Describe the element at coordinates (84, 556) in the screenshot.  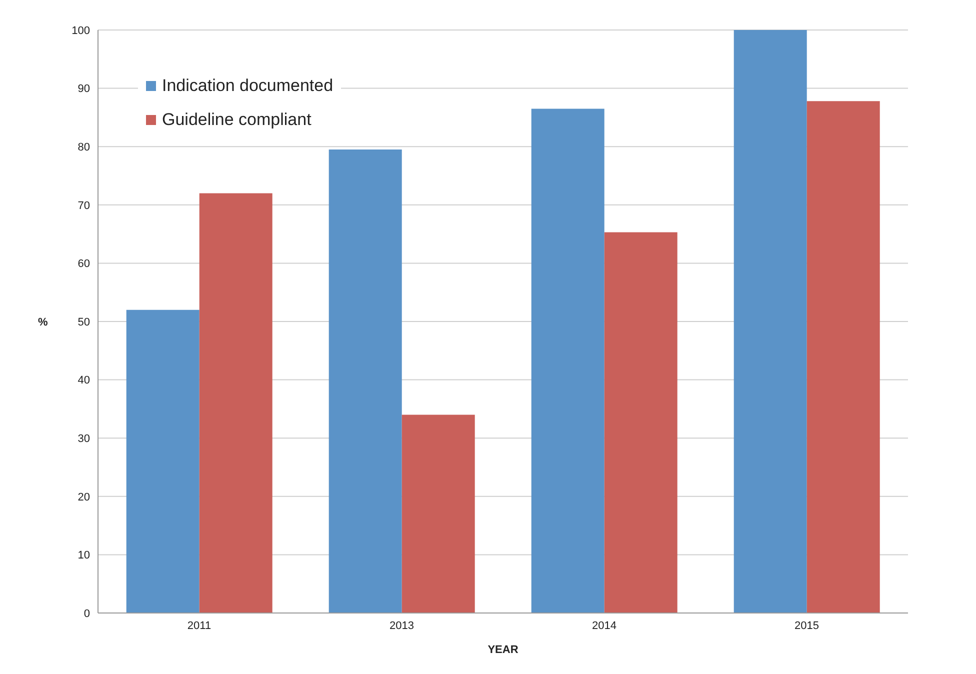
I see `y-tick-label: 10` at that location.